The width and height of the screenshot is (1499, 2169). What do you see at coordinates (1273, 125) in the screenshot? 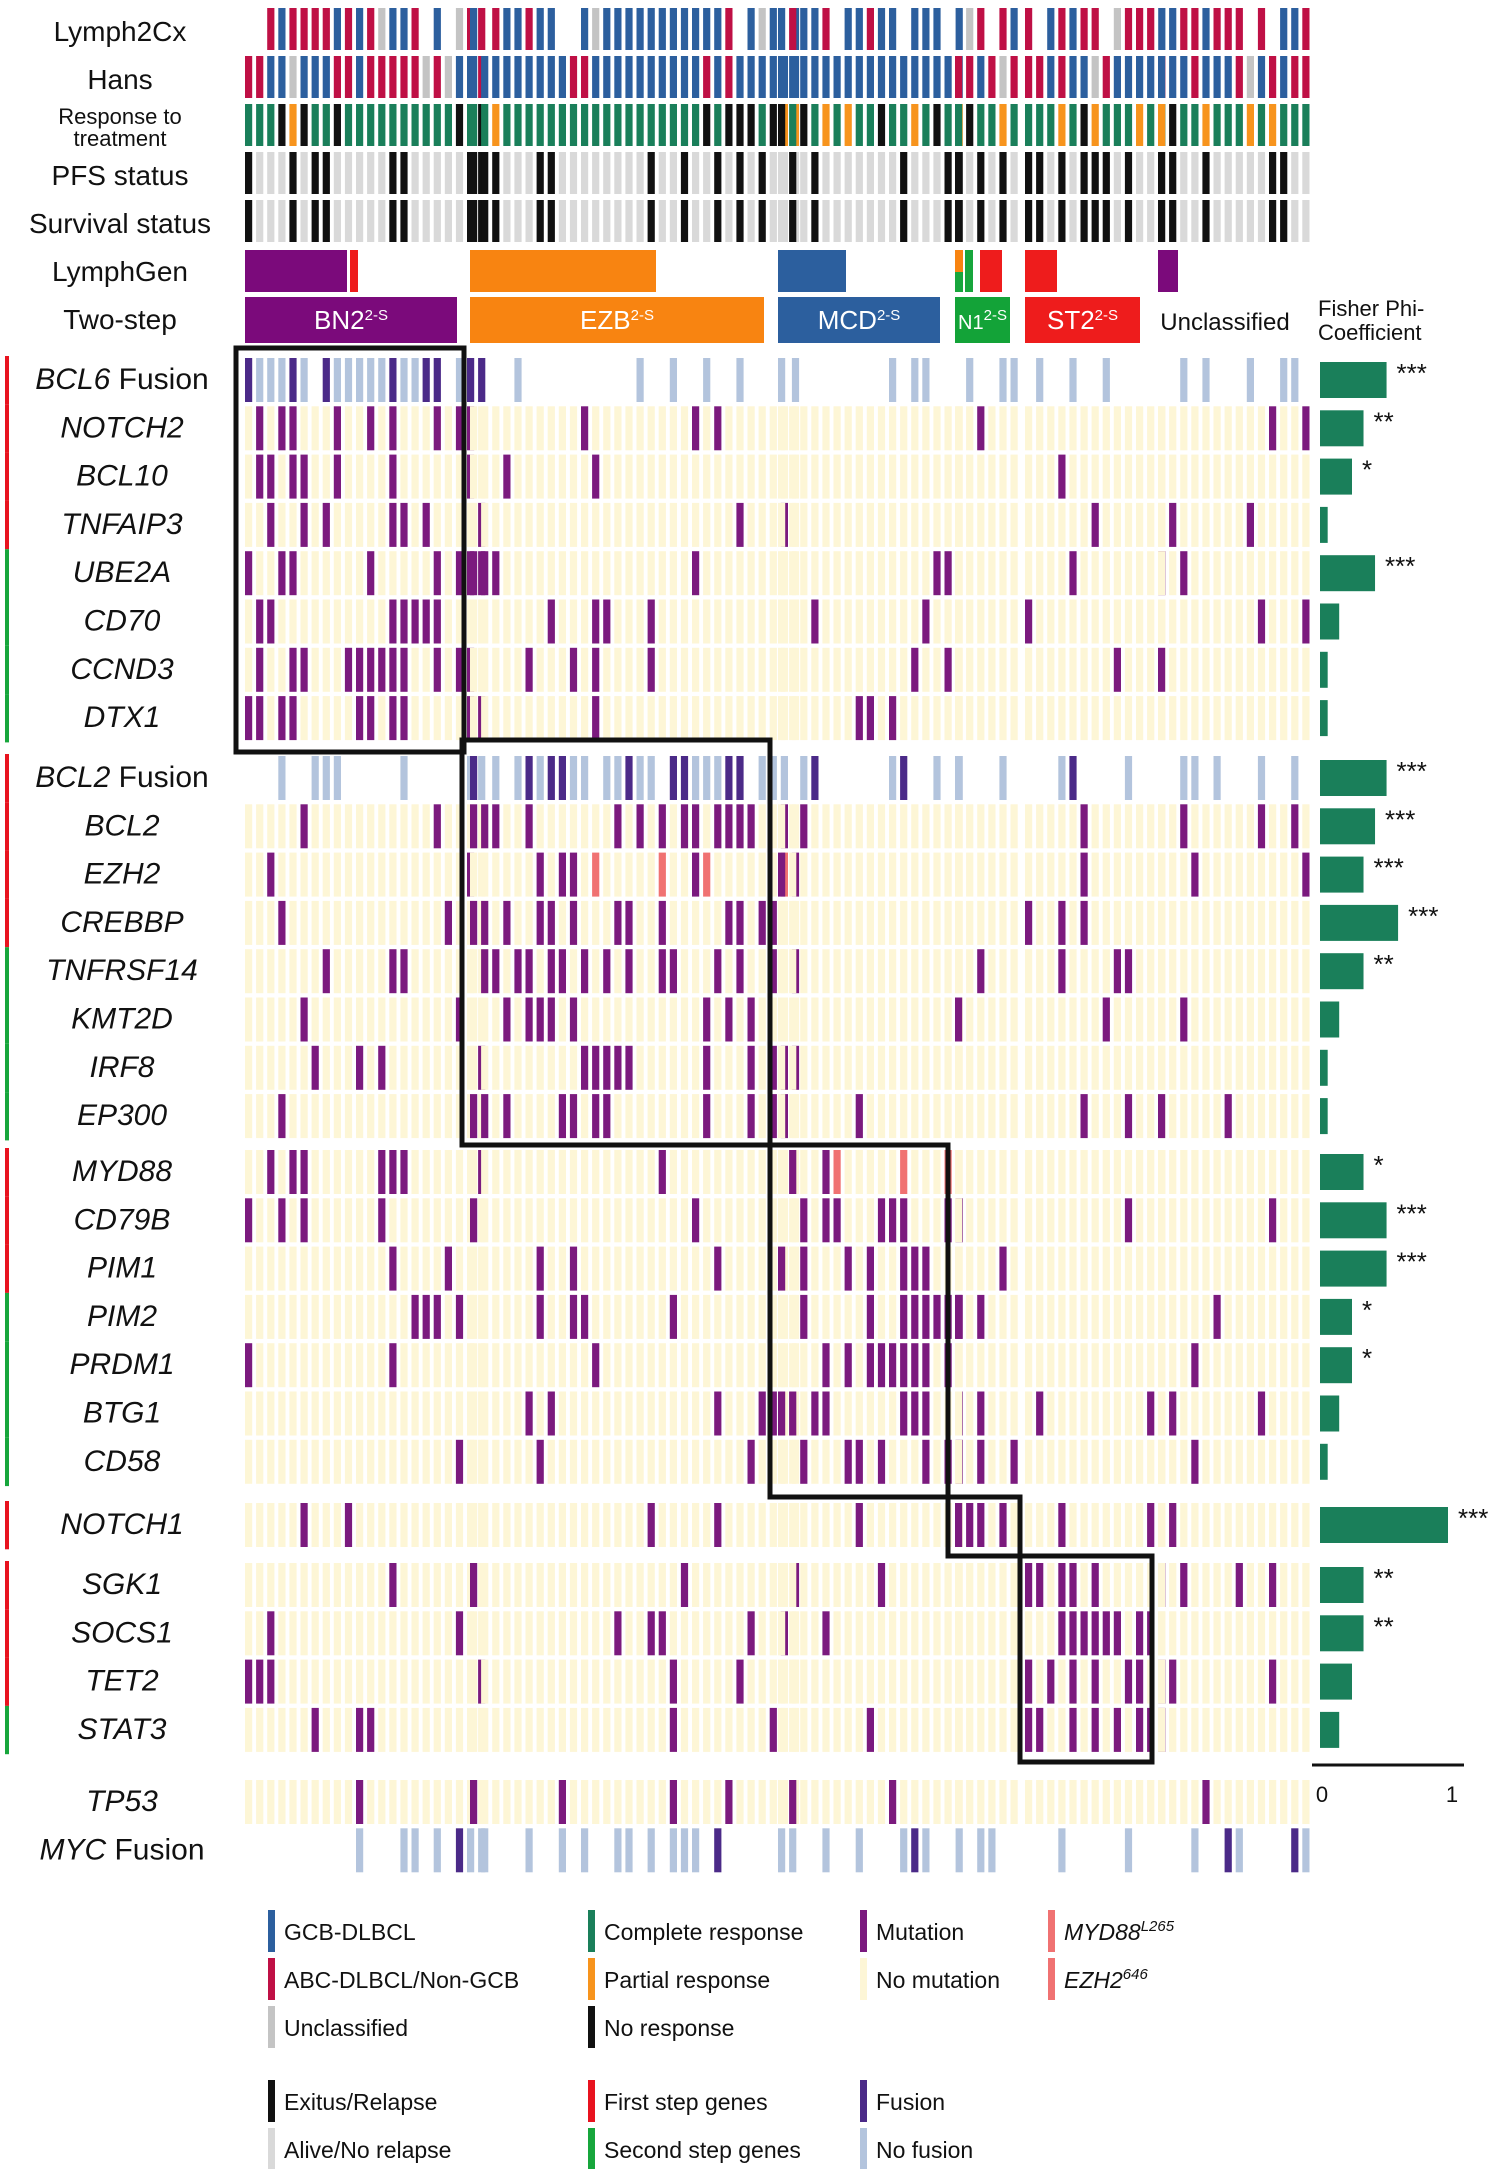
I see `response-cell` at bounding box center [1273, 125].